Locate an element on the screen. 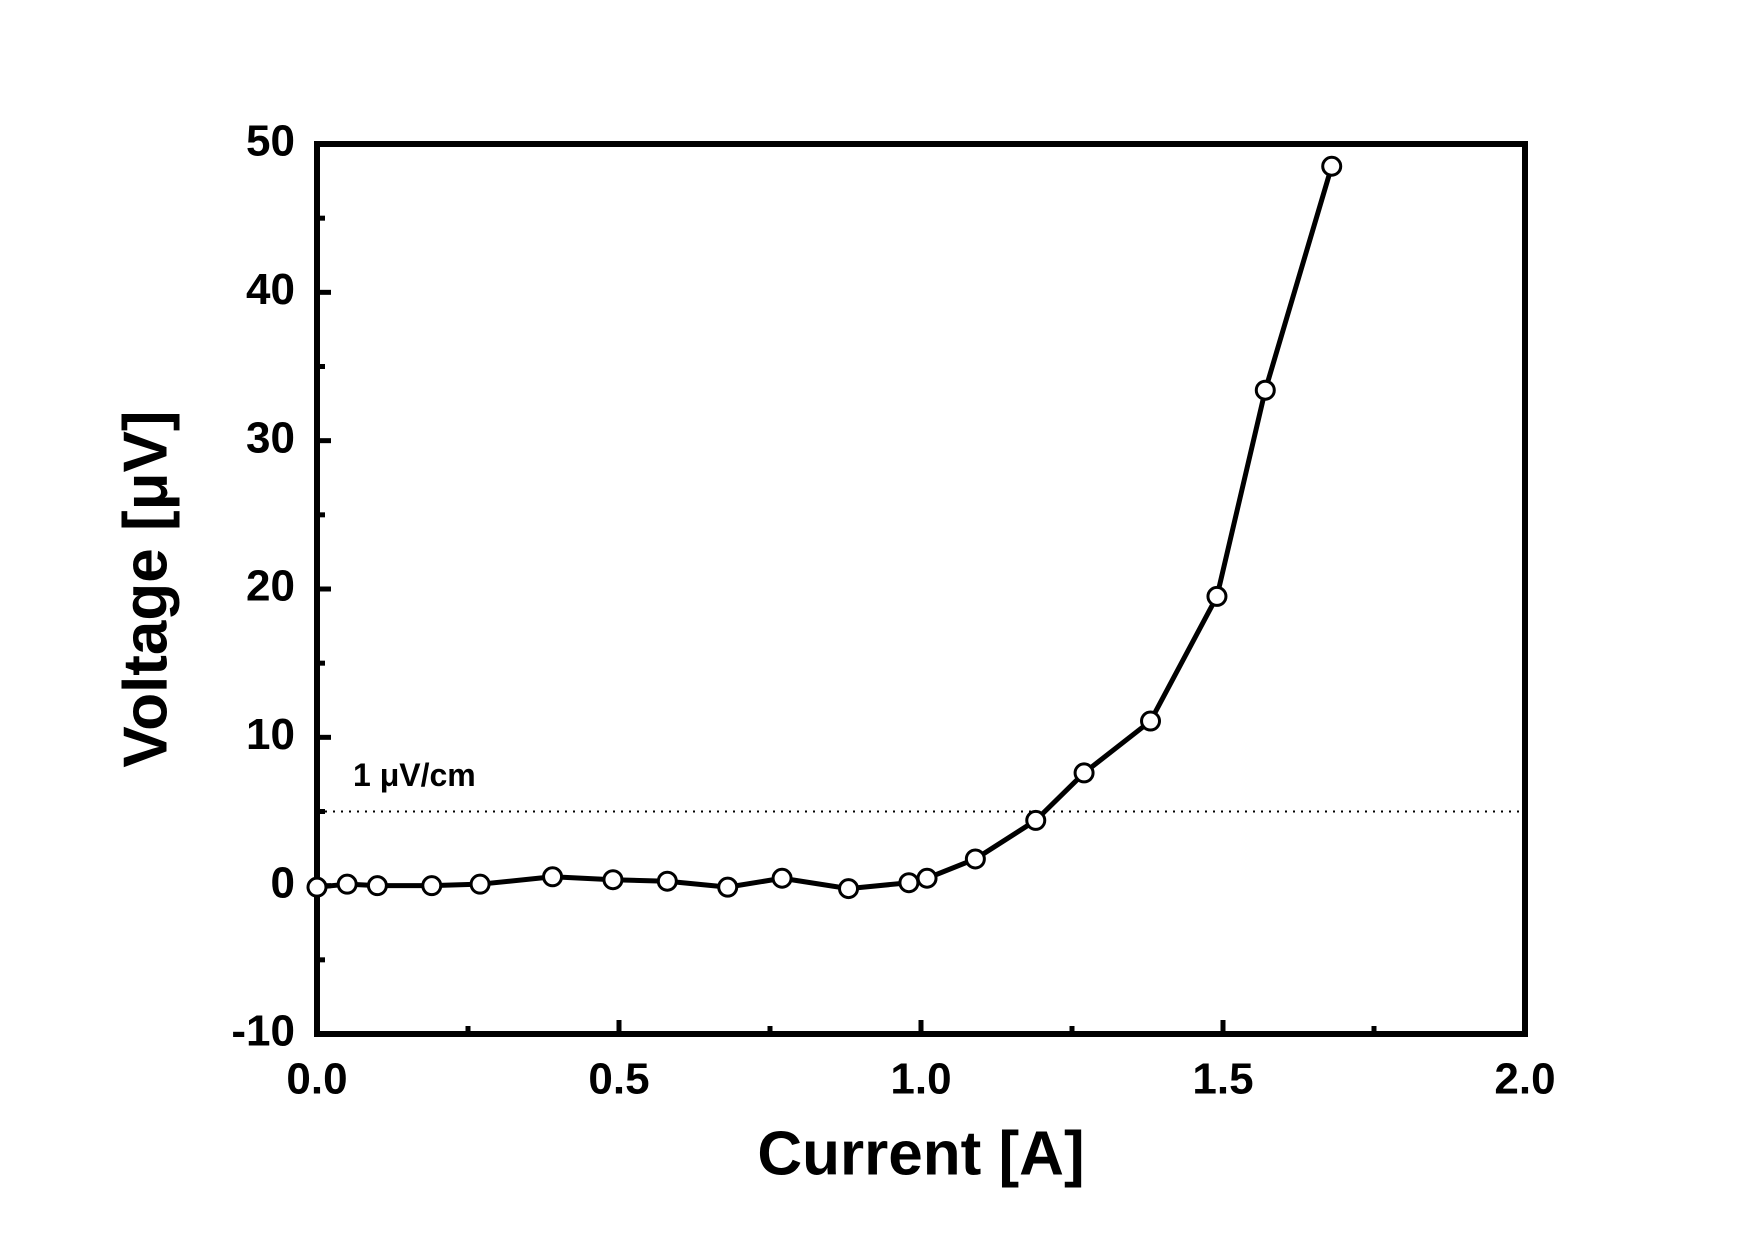 Image resolution: width=1755 pixels, height=1233 pixels. y-tick-label: 20 is located at coordinates (270, 586).